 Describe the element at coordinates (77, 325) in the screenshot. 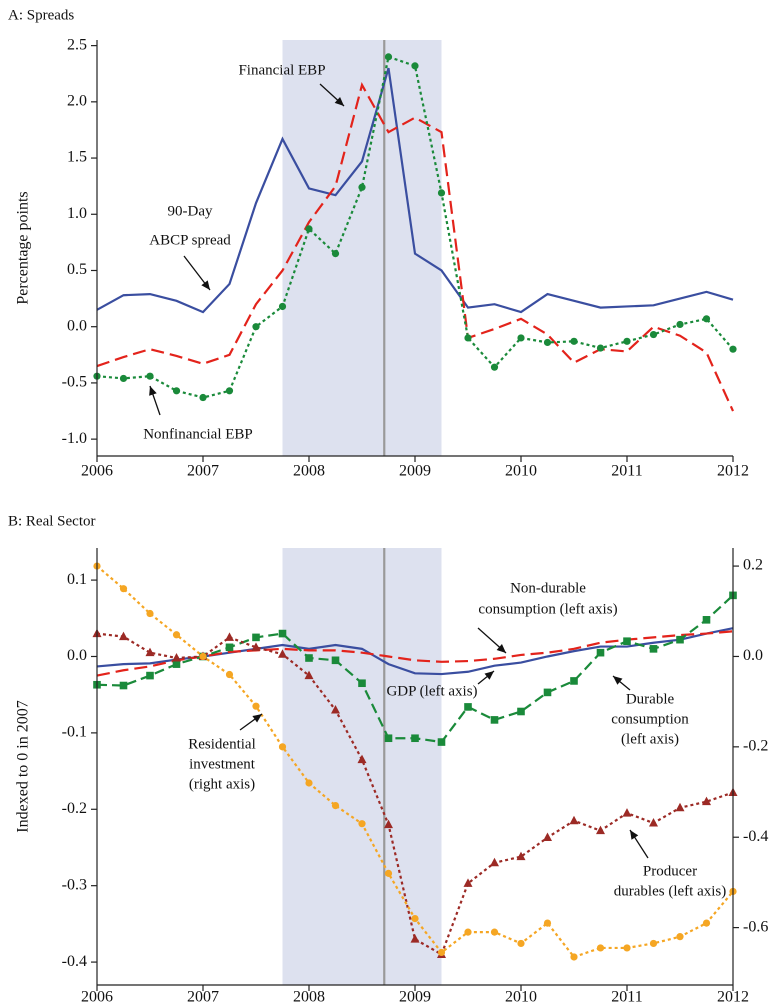

I see `y-tick-label: 0.0` at that location.